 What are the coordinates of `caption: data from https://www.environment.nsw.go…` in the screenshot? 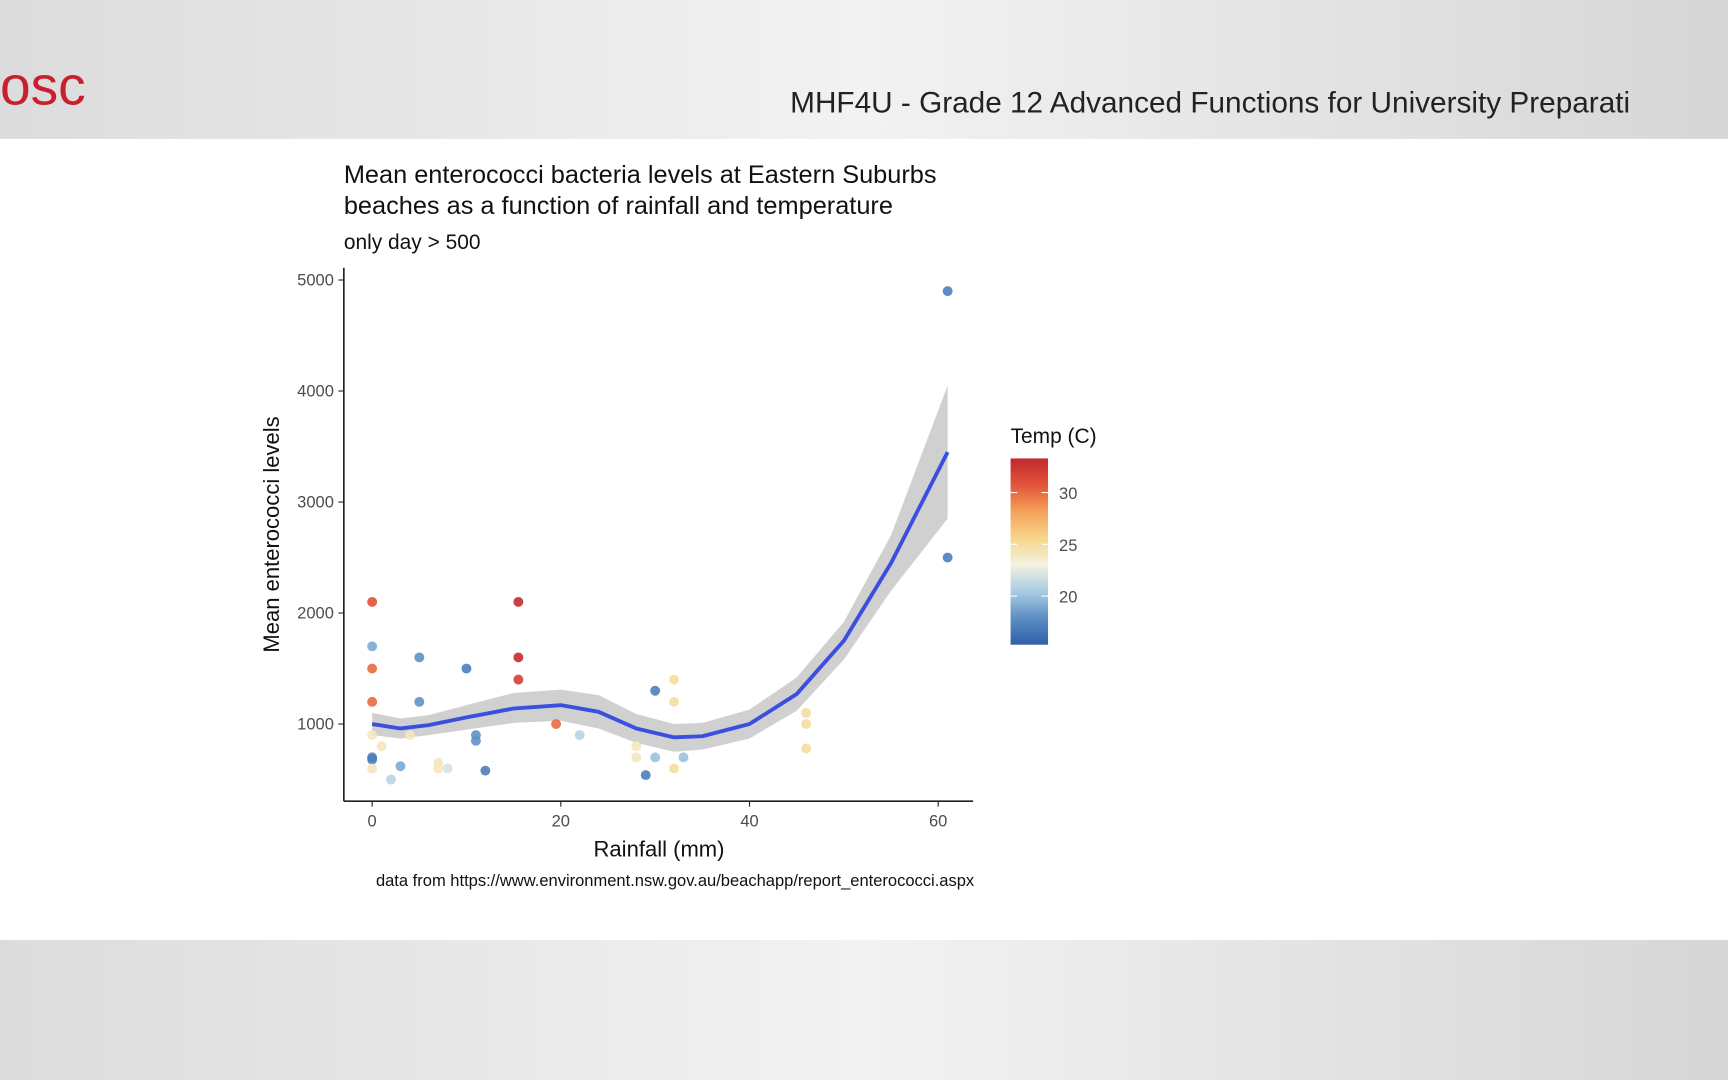 It's located at (675, 880).